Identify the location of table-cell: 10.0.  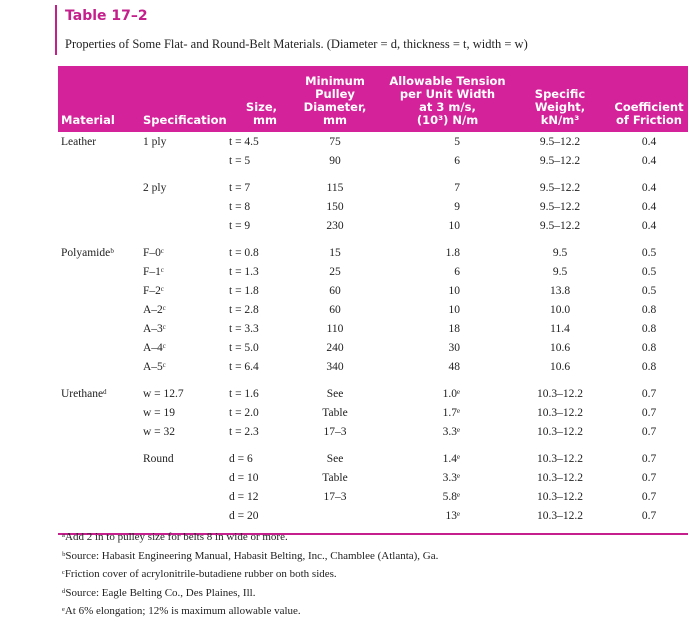
(560, 309).